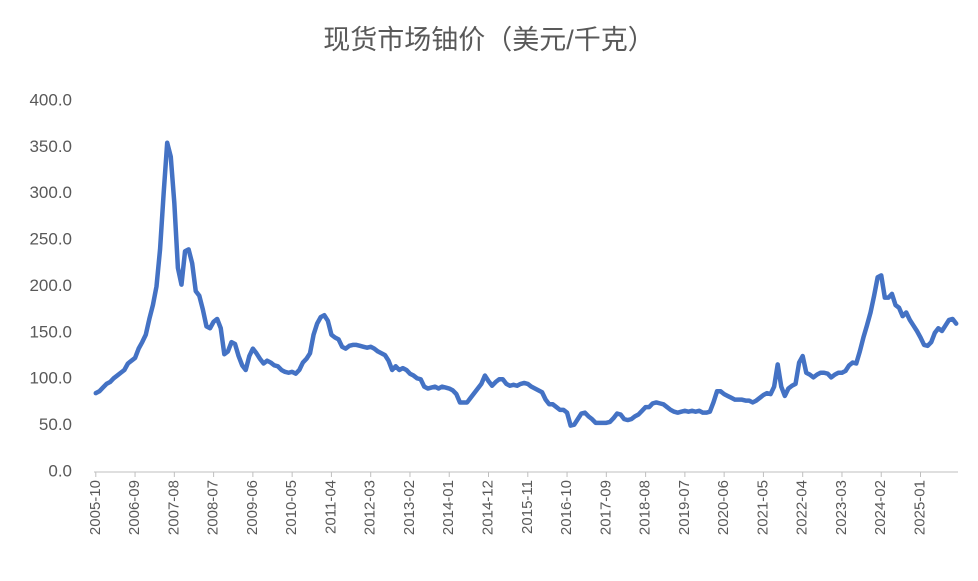  What do you see at coordinates (50, 99) in the screenshot?
I see `y-tick-label: 400.0` at bounding box center [50, 99].